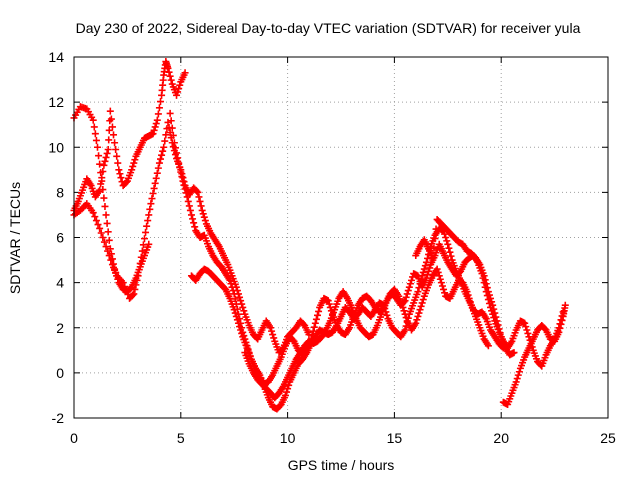 Image resolution: width=640 pixels, height=480 pixels. What do you see at coordinates (501, 438) in the screenshot?
I see `x-tick-label: 20` at bounding box center [501, 438].